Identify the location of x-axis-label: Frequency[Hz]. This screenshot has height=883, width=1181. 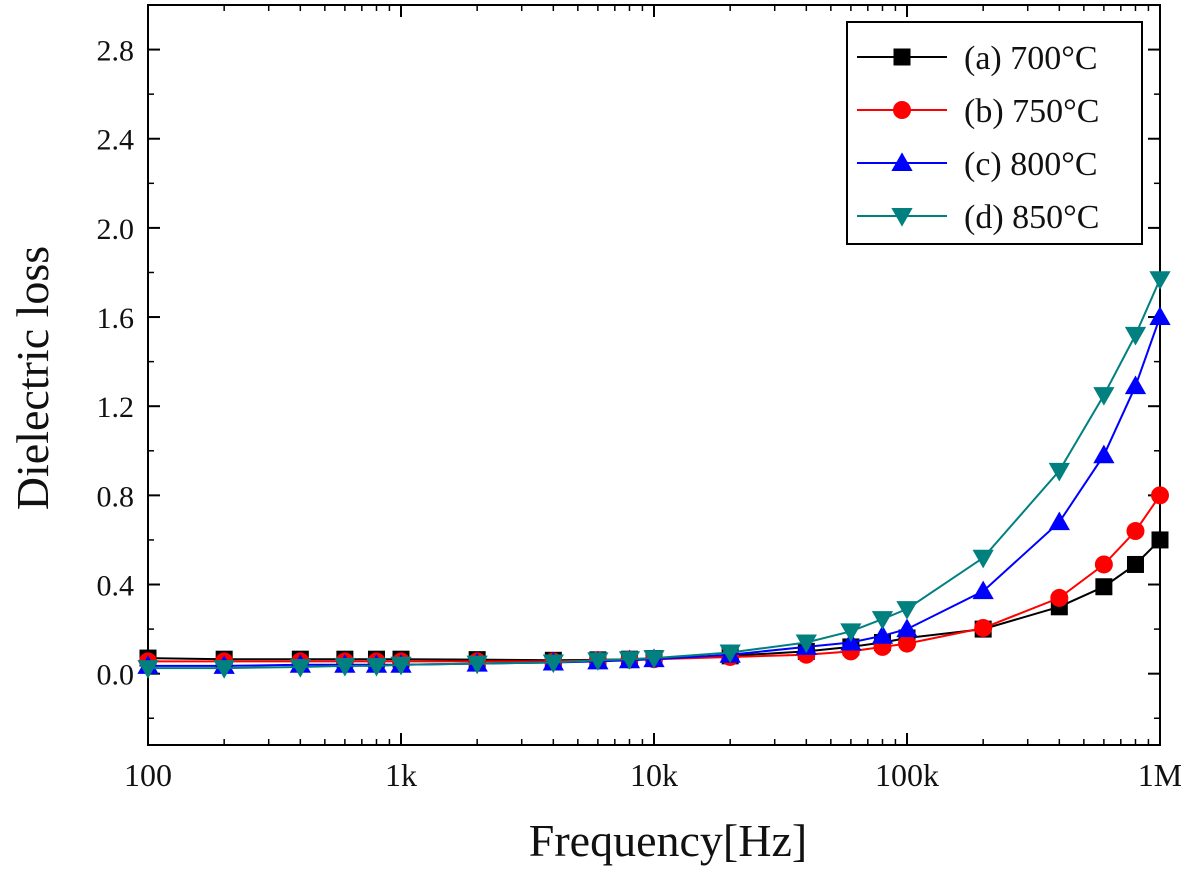
(668, 840).